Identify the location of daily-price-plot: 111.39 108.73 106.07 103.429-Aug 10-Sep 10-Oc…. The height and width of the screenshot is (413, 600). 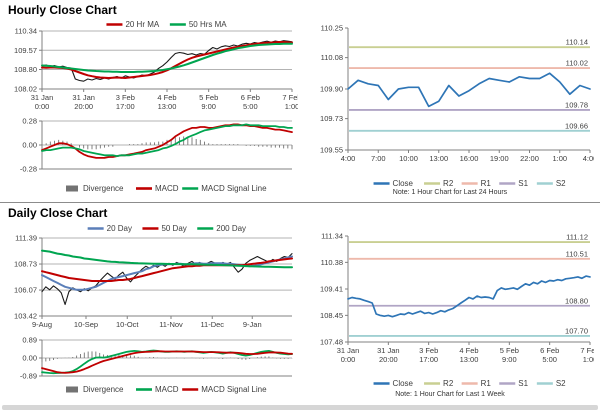
(153, 276).